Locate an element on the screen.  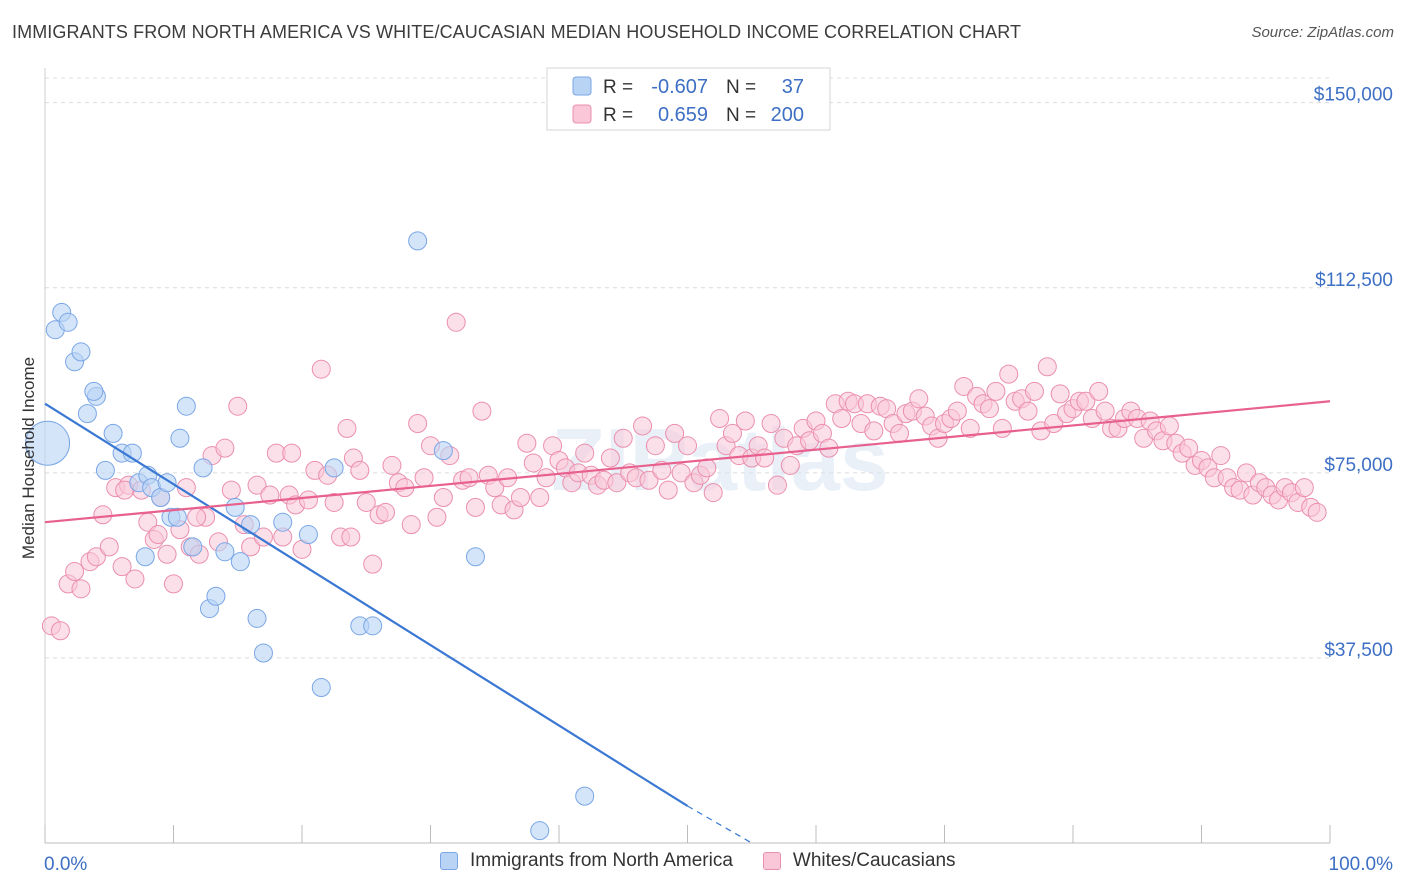
legend-box is located at coordinates (688, 99).